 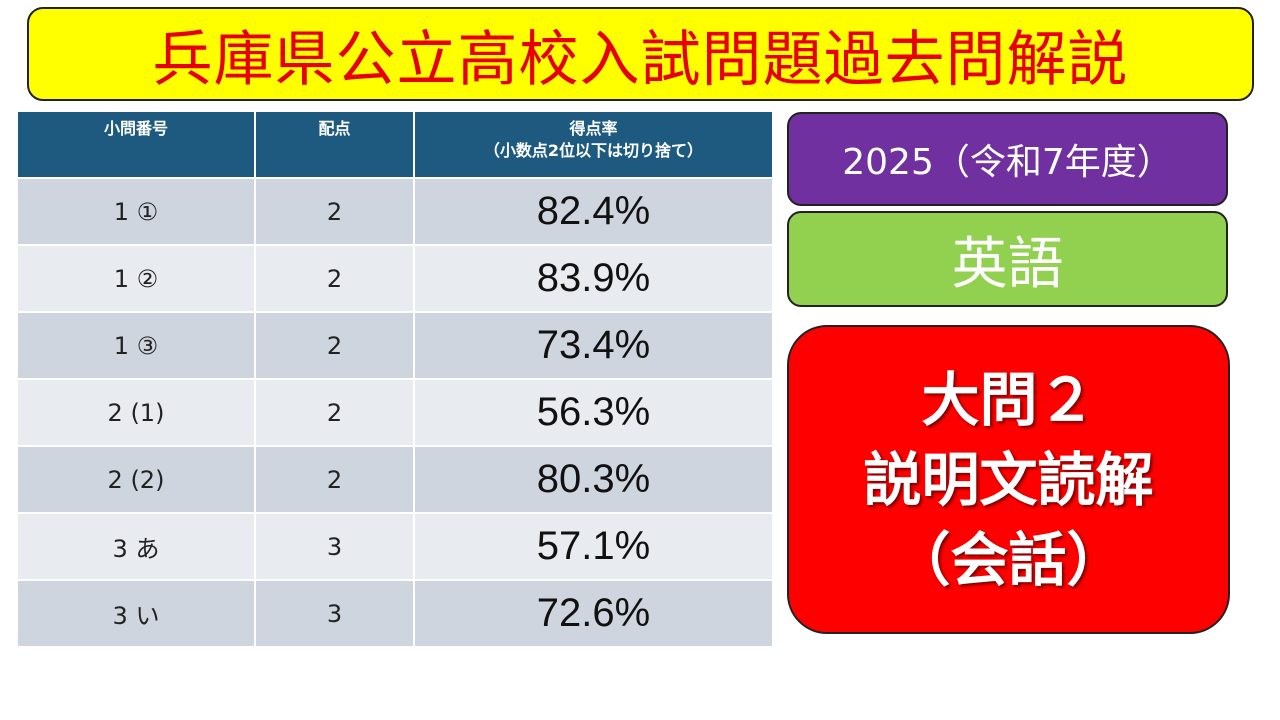 What do you see at coordinates (593, 150) in the screenshot?
I see `rate-header-note: （小数点2位以下は切り捨て）` at bounding box center [593, 150].